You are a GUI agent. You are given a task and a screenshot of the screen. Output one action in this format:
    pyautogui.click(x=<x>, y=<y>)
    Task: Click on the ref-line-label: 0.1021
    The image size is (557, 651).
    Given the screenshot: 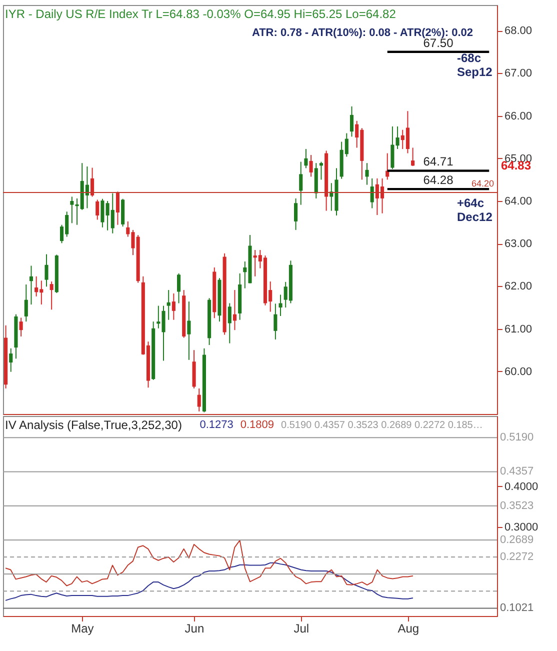 What is the action you would take?
    pyautogui.click(x=517, y=608)
    